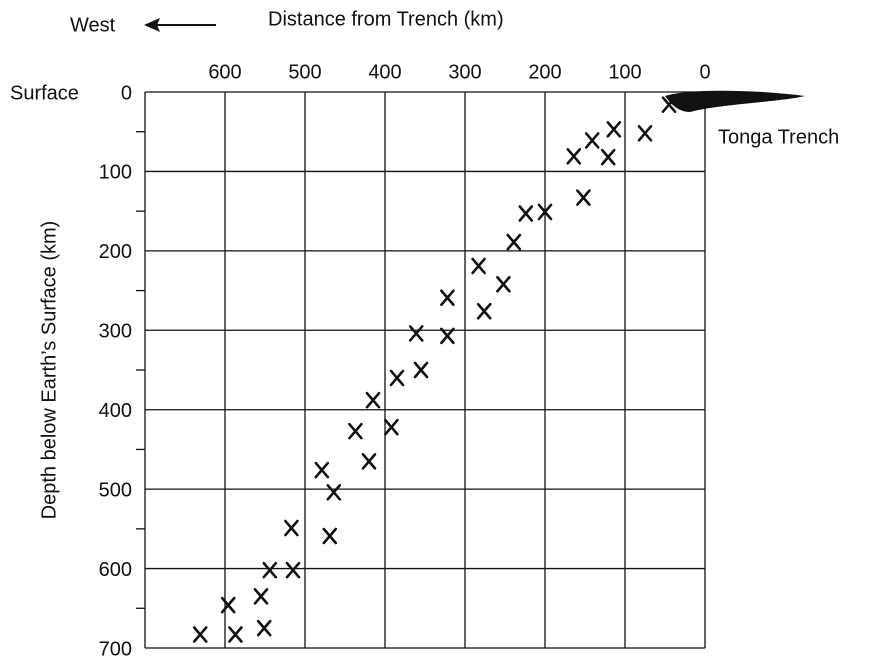 The image size is (883, 661). I want to click on trench-shape, so click(735, 101).